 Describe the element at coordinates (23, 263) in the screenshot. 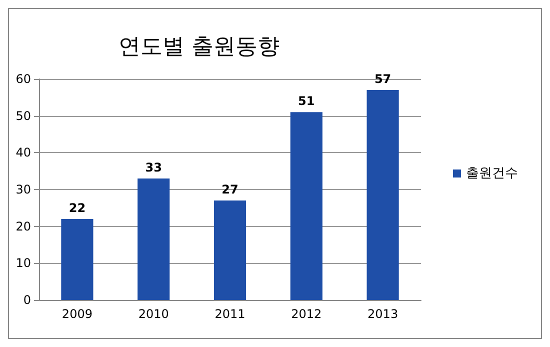

I see `y-tick-label: 10` at that location.